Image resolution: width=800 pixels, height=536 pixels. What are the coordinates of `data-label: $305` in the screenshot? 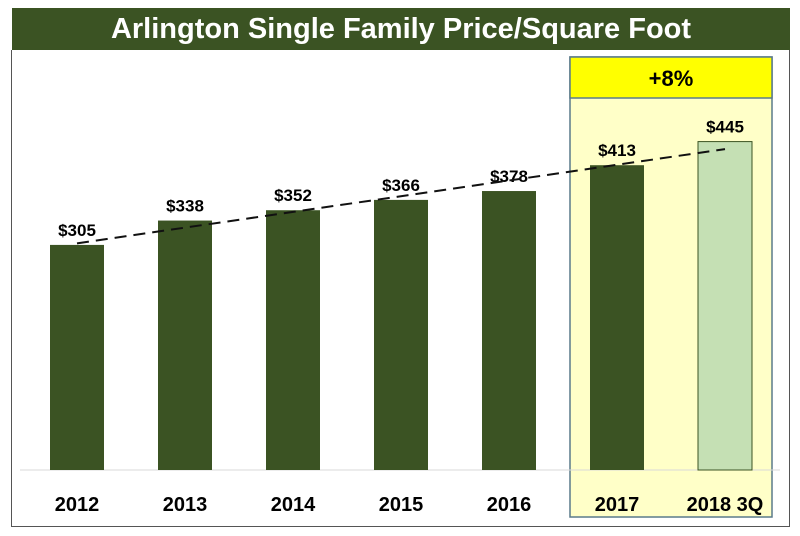 It's located at (77, 230).